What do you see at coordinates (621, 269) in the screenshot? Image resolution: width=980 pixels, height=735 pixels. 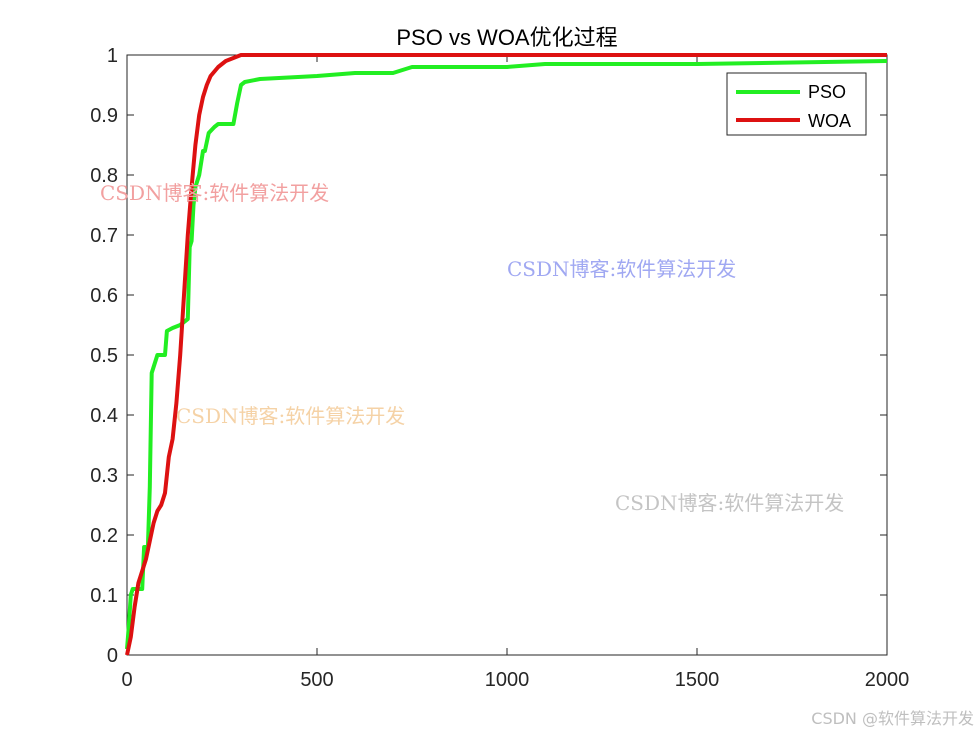 I see `watermark-2: CSDN博客:软件算法开发` at bounding box center [621, 269].